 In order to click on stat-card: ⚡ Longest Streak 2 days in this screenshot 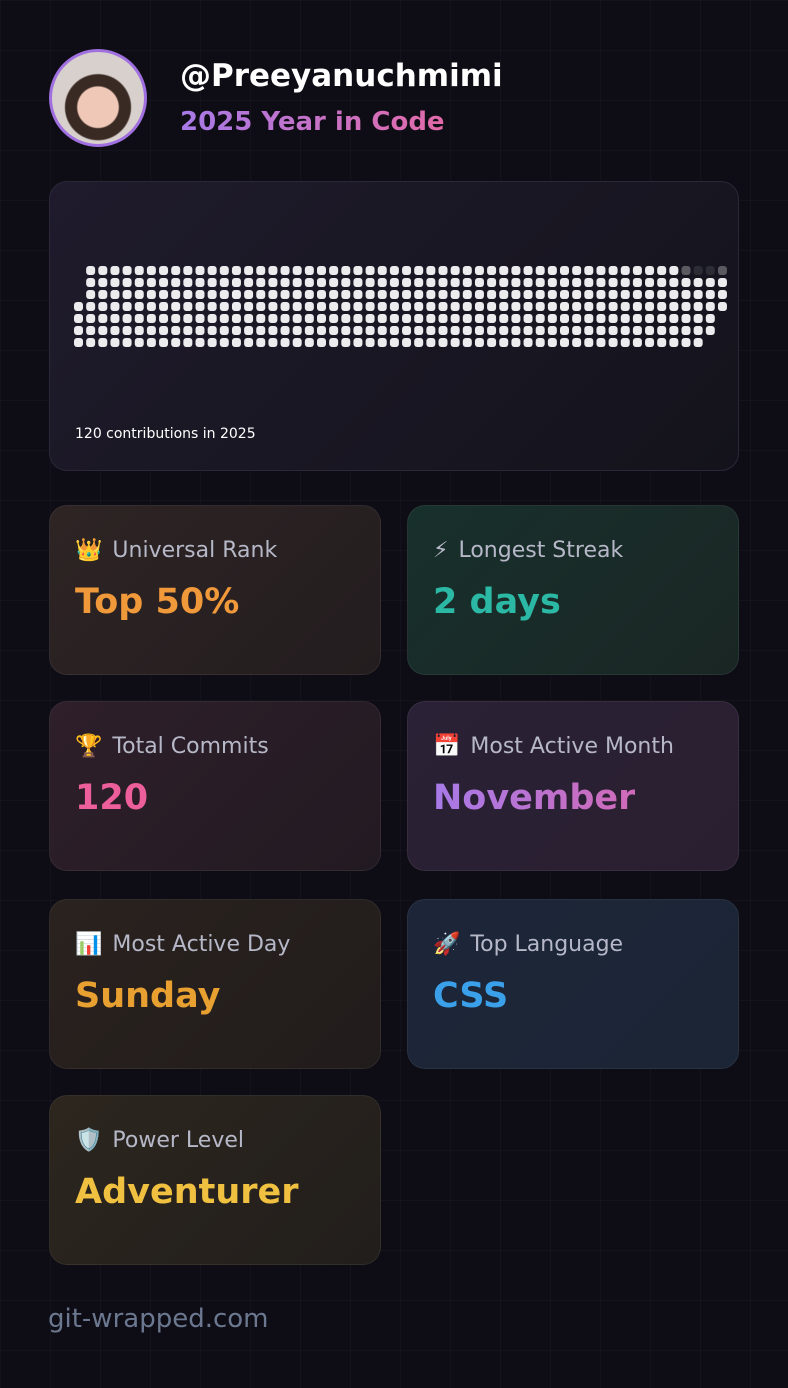, I will do `click(573, 590)`.